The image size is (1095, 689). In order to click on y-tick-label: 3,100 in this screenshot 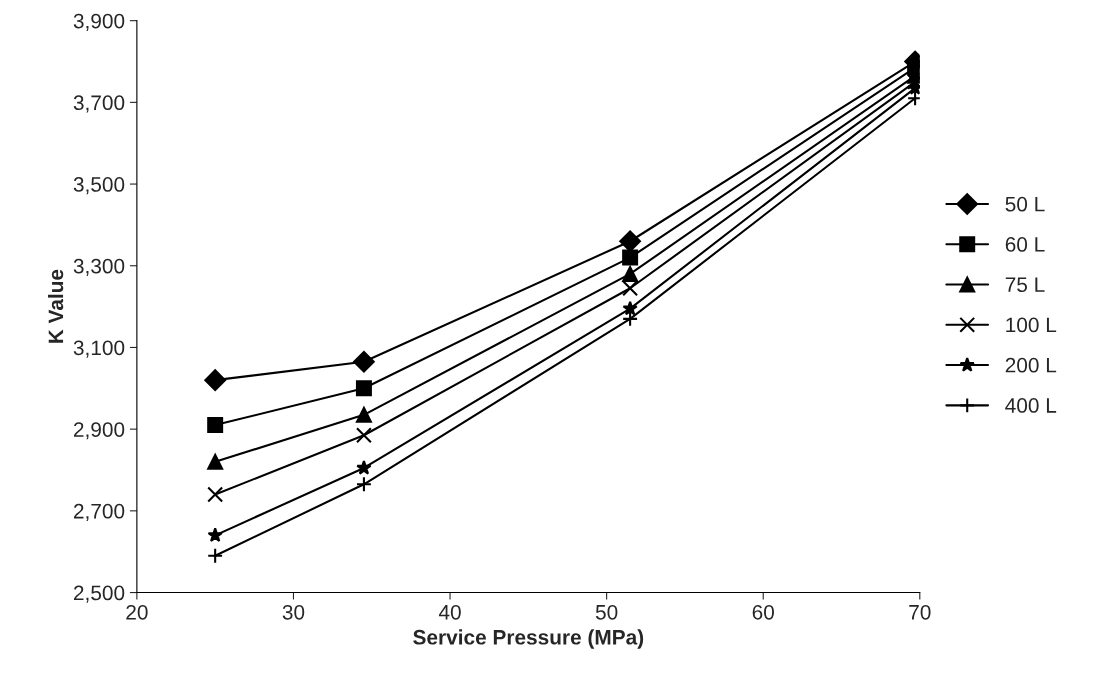, I will do `click(99, 349)`.